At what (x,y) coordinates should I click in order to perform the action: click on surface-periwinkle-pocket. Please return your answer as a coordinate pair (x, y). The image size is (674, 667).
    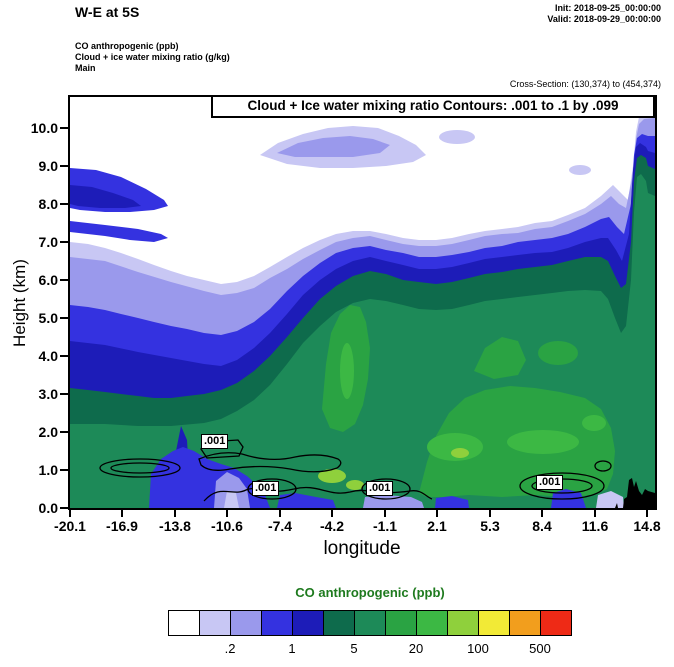
    Looking at the image, I should click on (232, 490).